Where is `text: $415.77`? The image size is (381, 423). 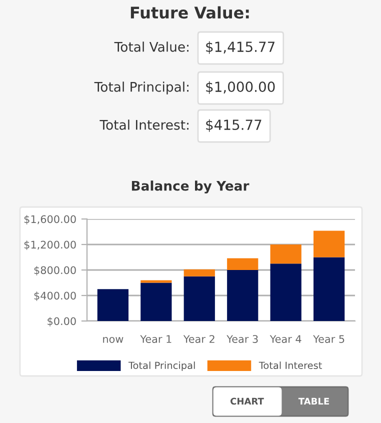 text: $415.77 is located at coordinates (234, 125).